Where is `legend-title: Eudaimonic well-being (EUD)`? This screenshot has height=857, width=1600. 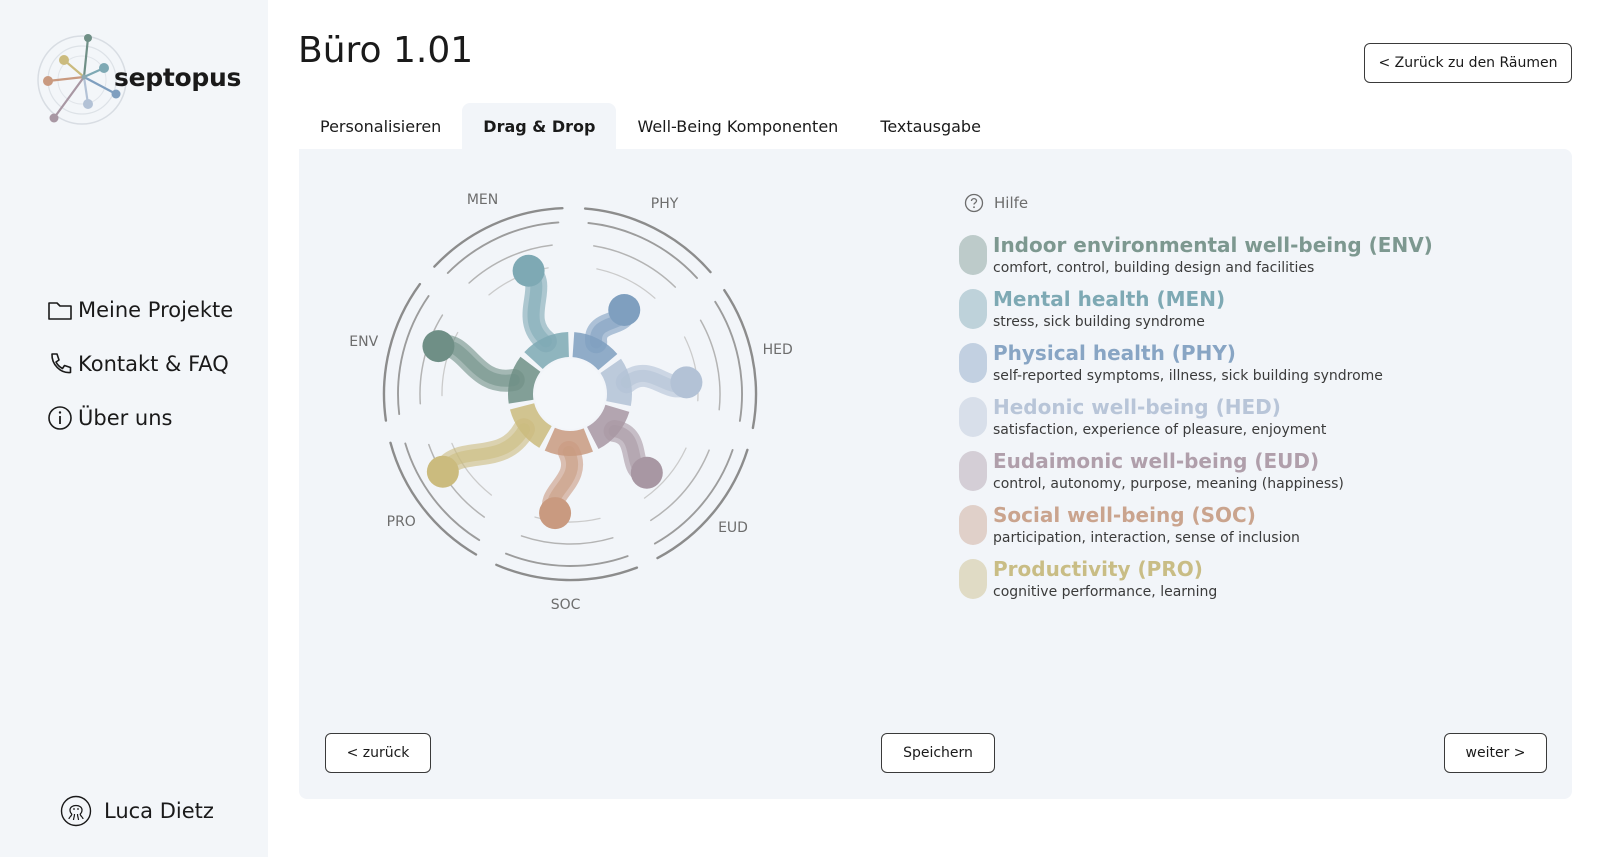 legend-title: Eudaimonic well-being (EUD) is located at coordinates (1156, 461).